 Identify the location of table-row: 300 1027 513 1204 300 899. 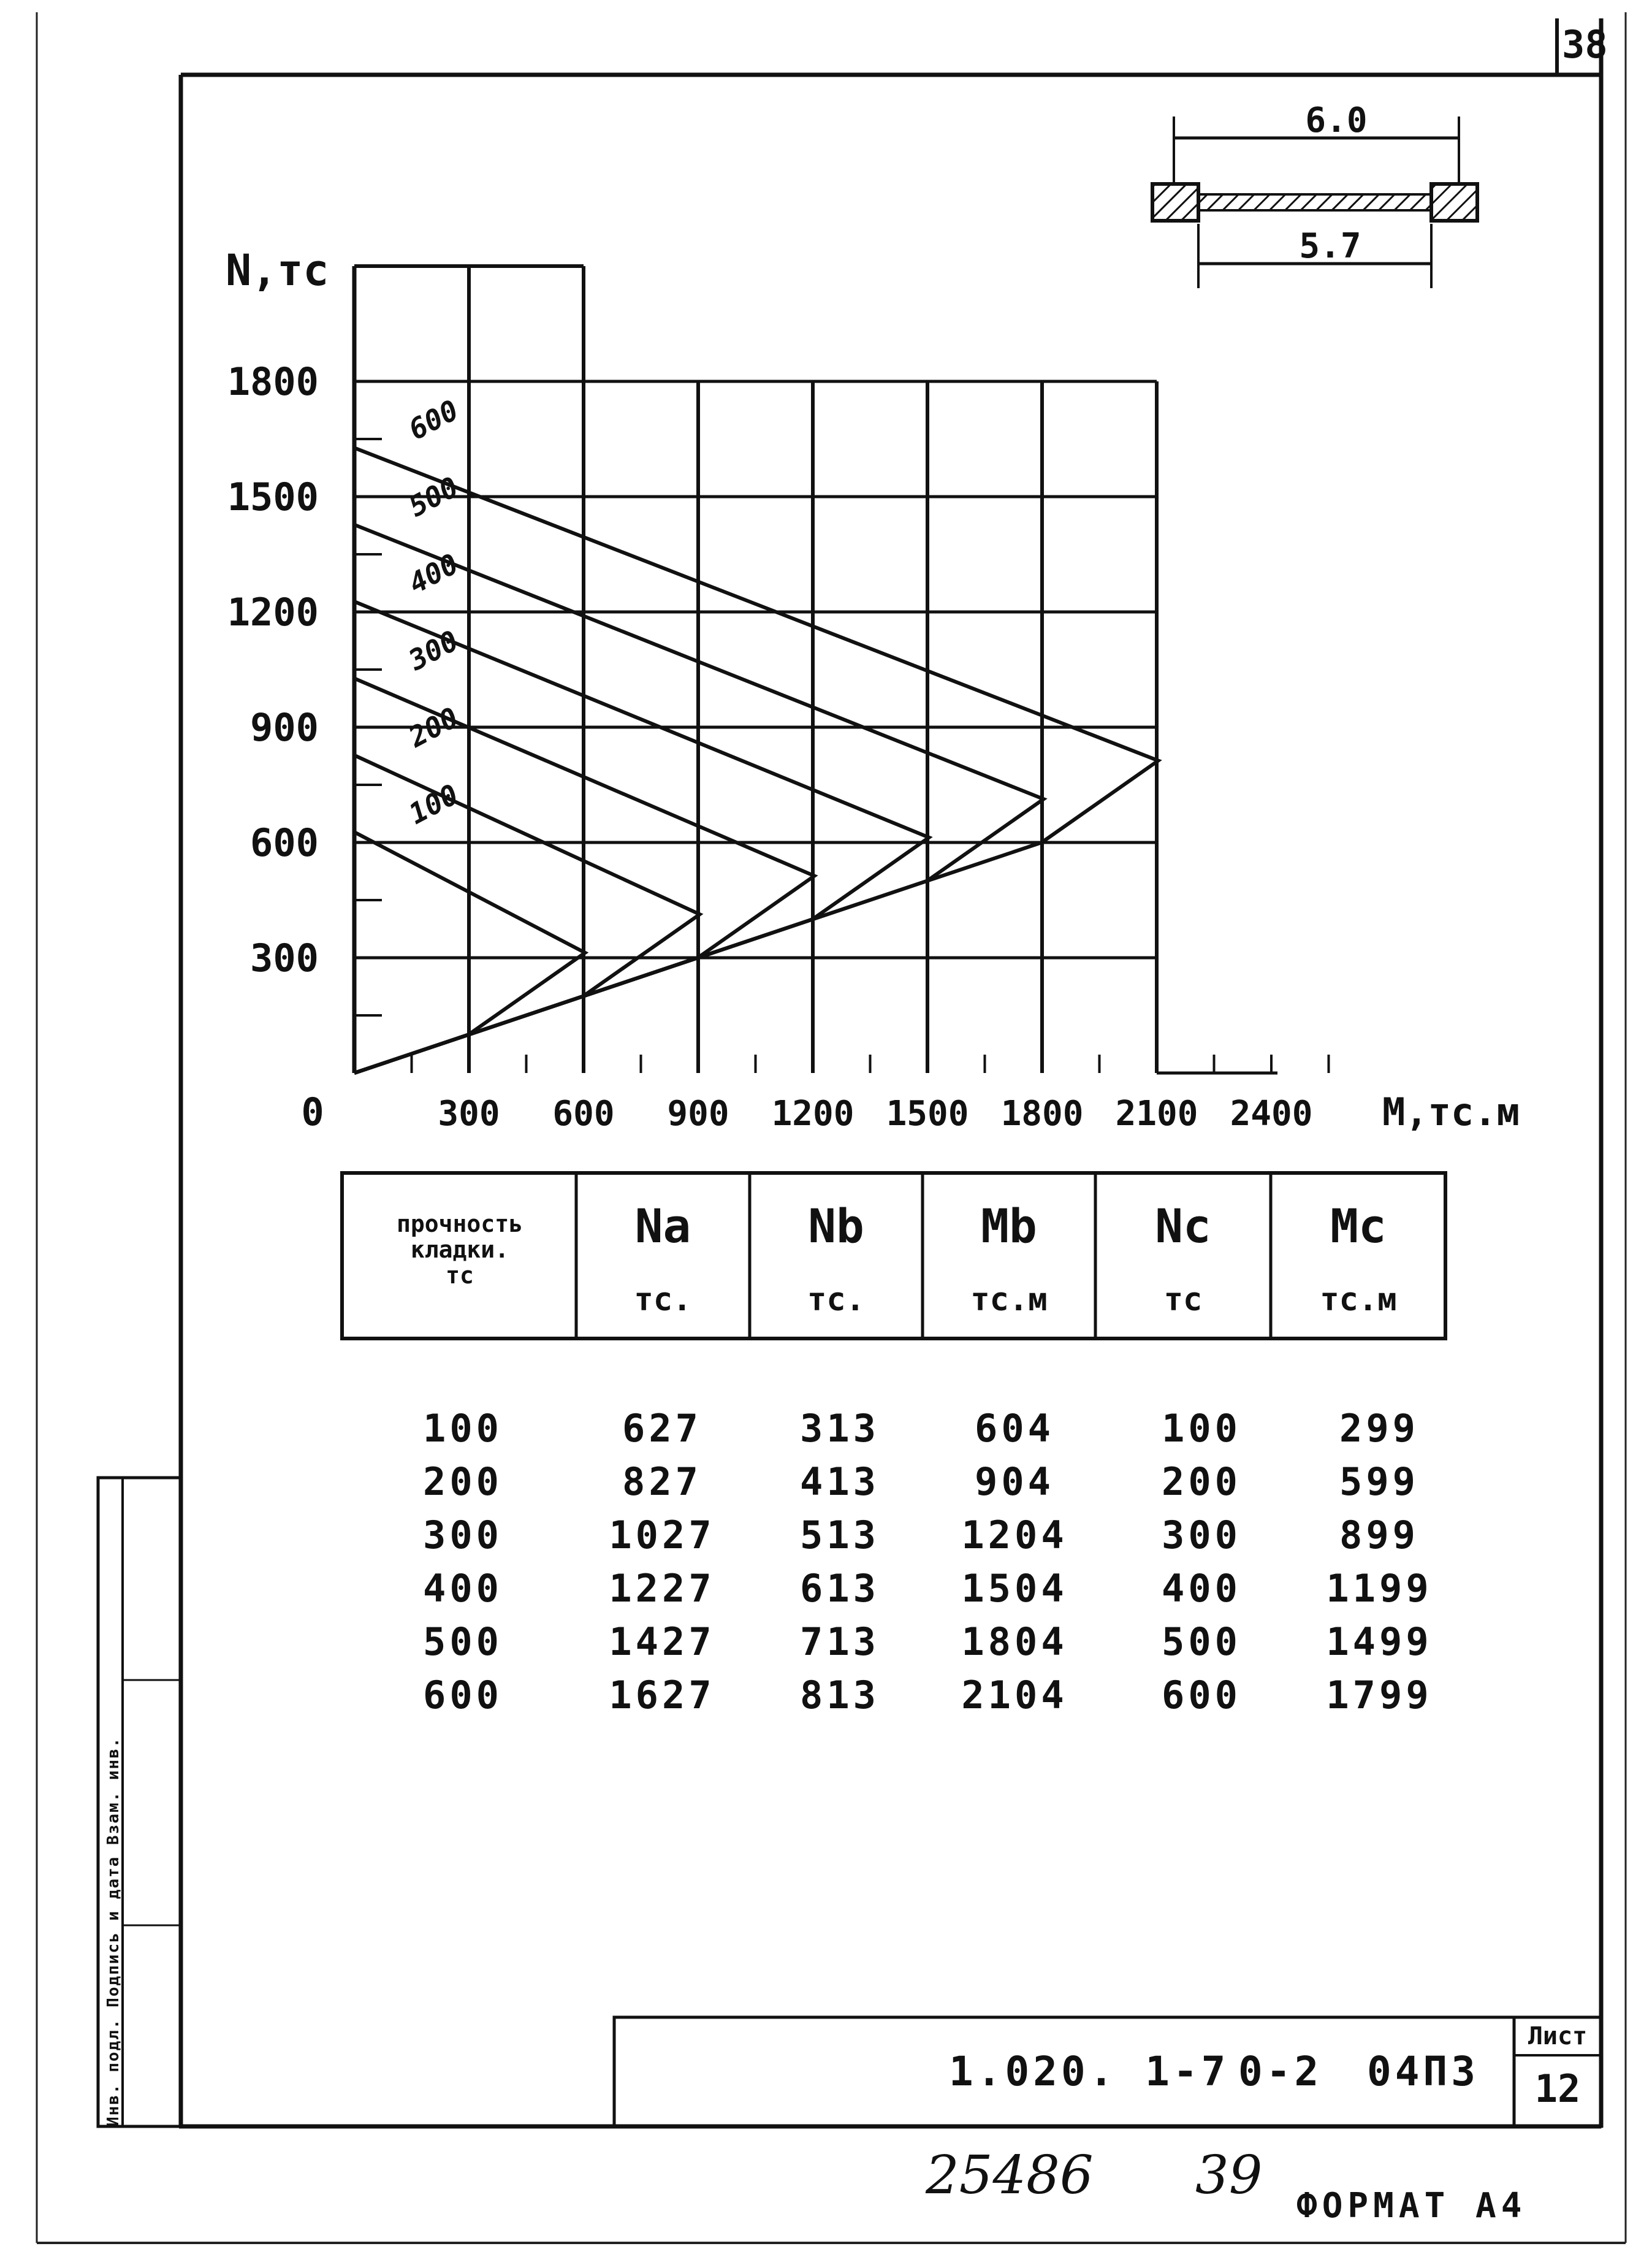
(826, 1536).